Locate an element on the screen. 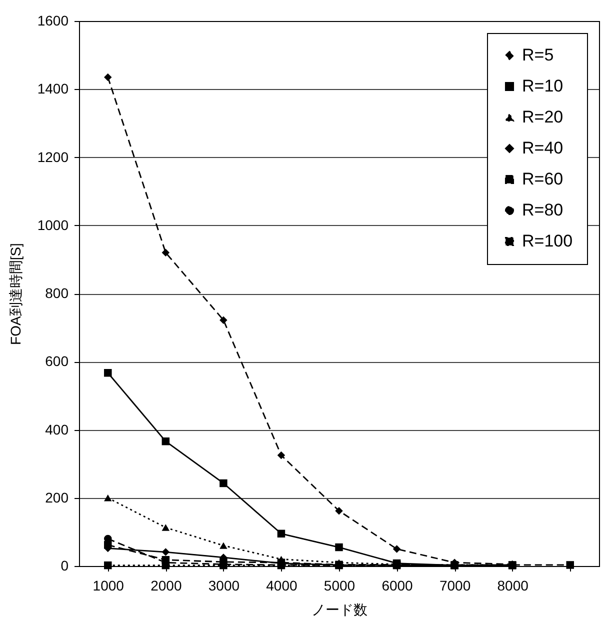 This screenshot has height=638, width=615. y-tick-label: 1200 is located at coordinates (53, 156).